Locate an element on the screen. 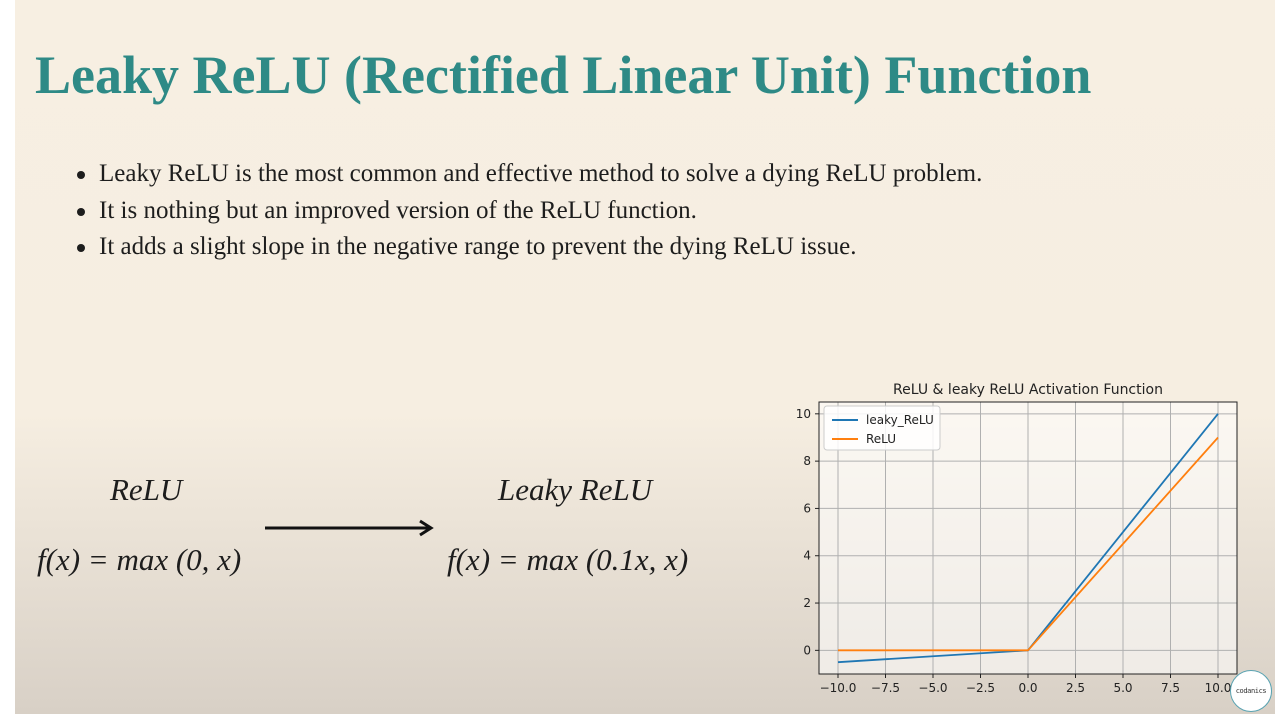  legend-label: ReLU is located at coordinates (881, 439).